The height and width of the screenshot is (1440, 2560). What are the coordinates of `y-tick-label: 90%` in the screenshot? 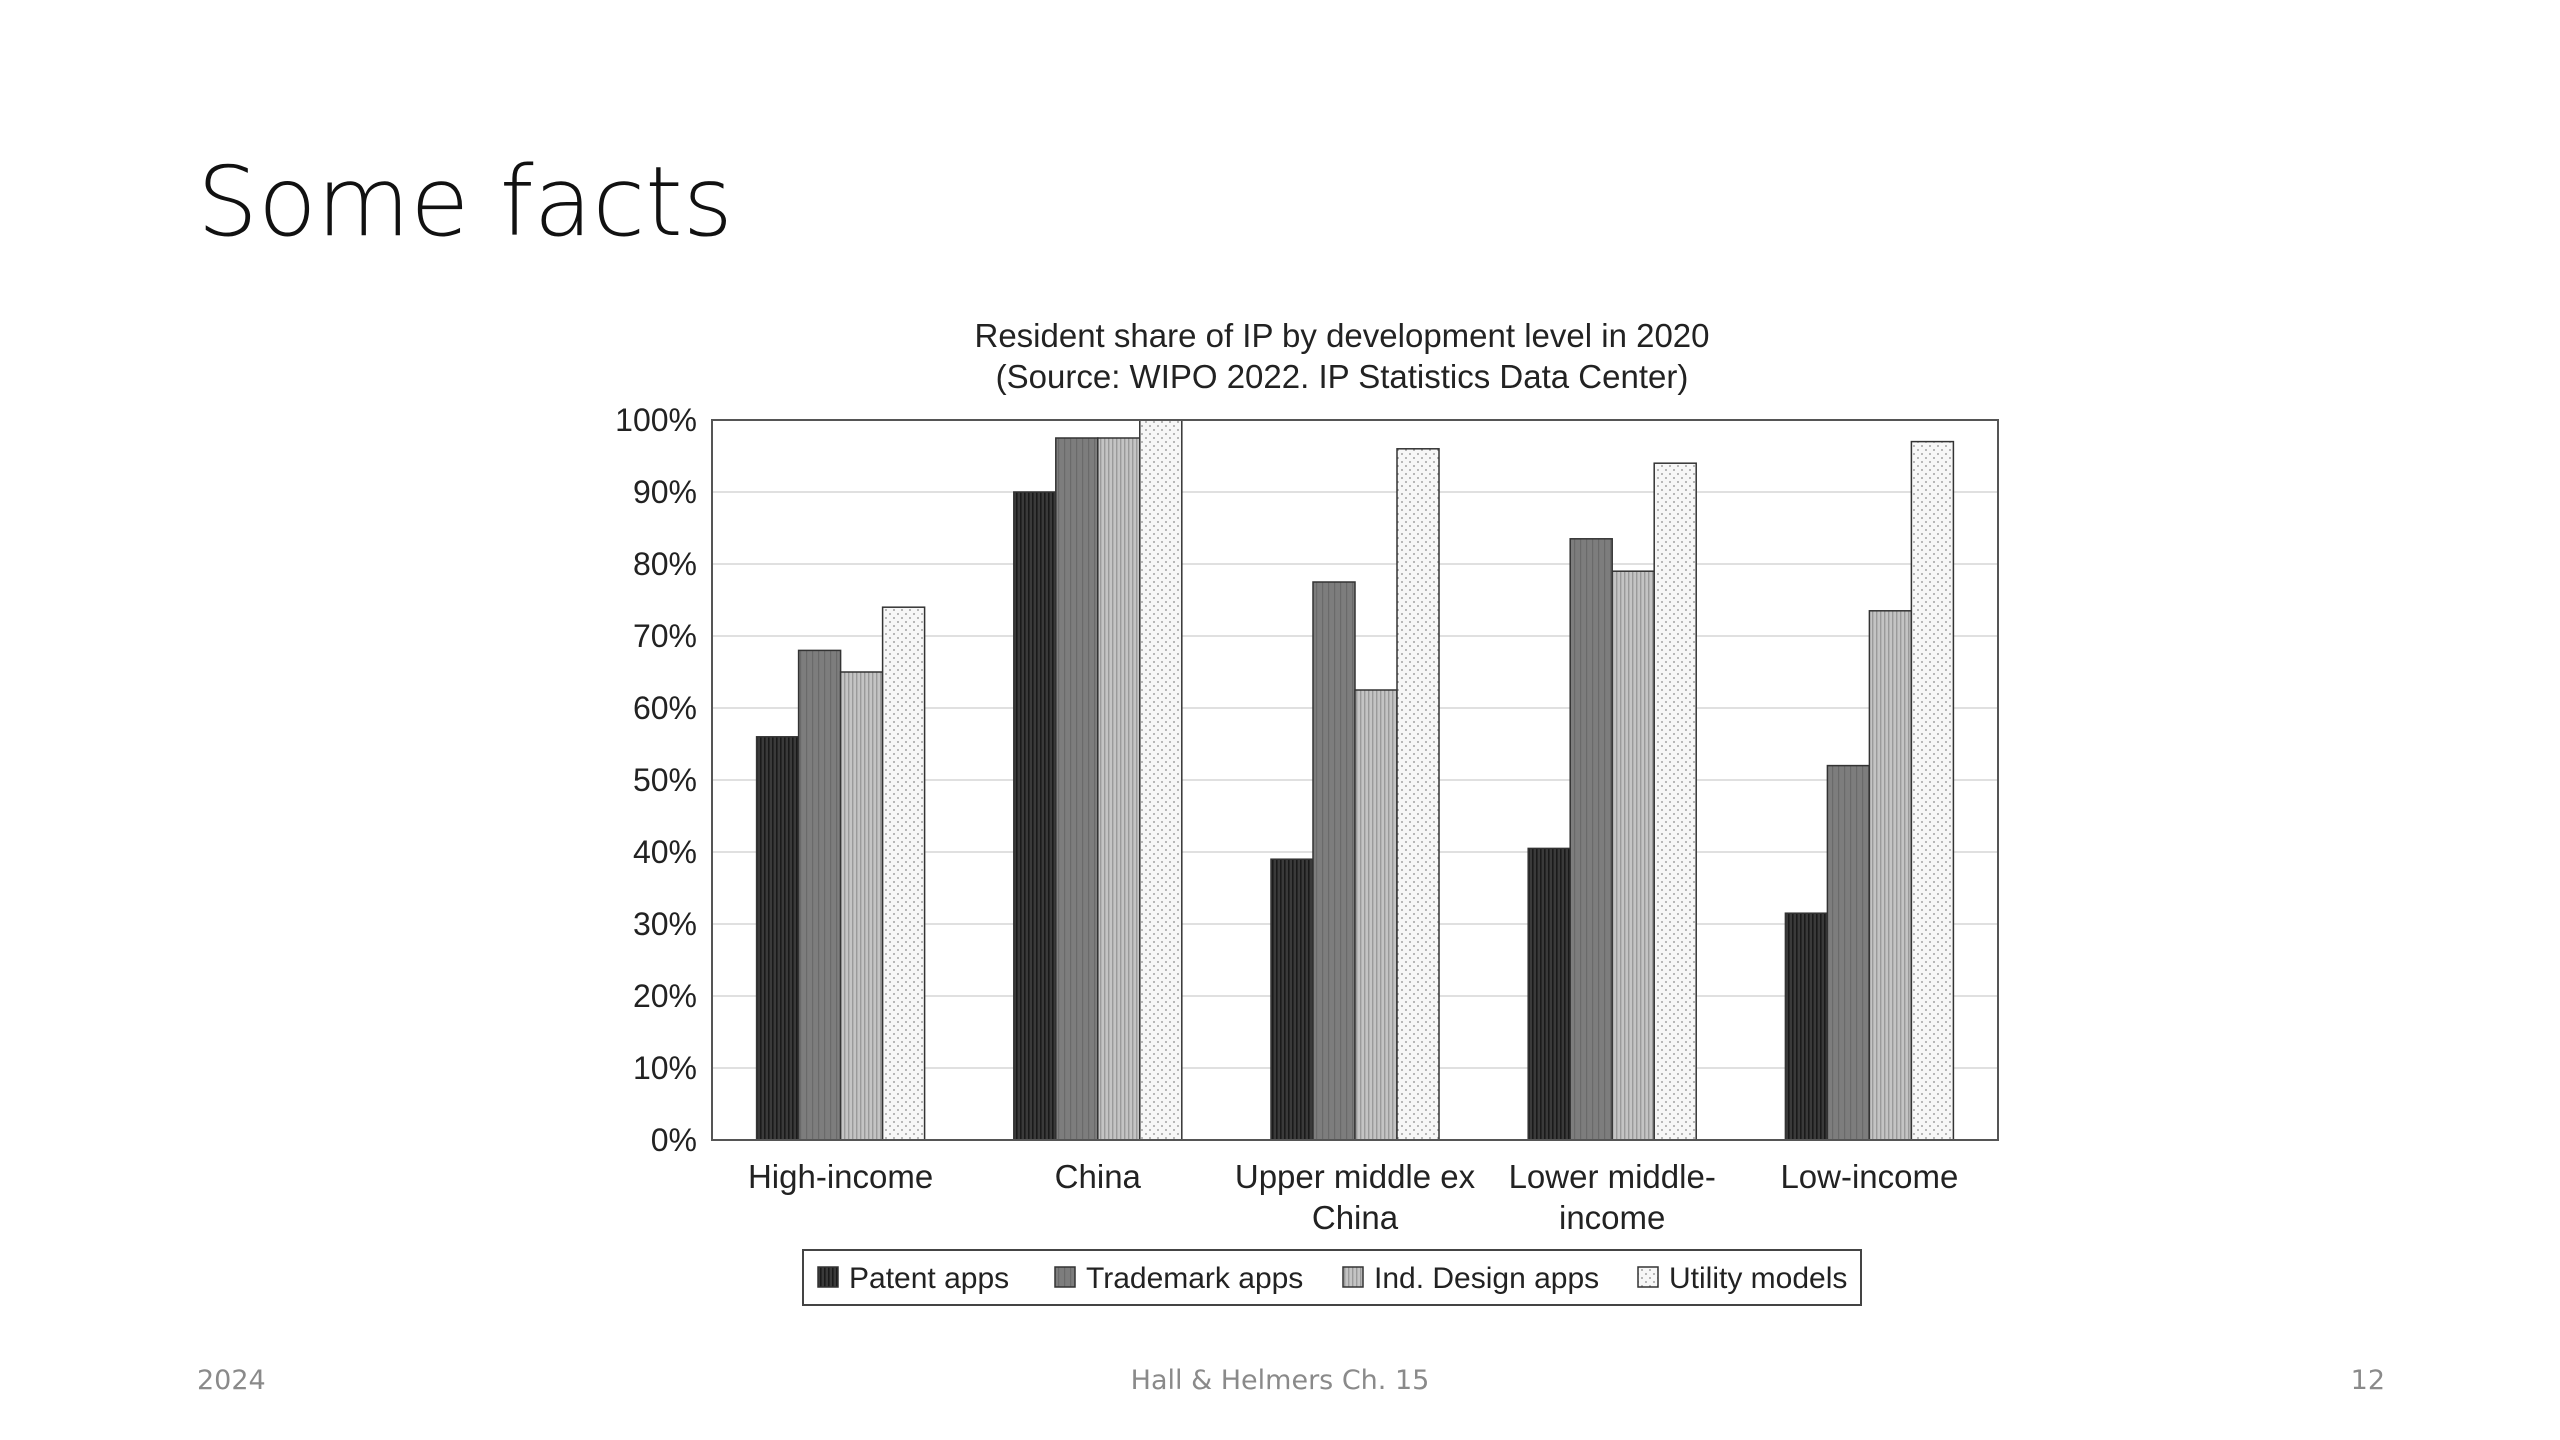 It's located at (665, 492).